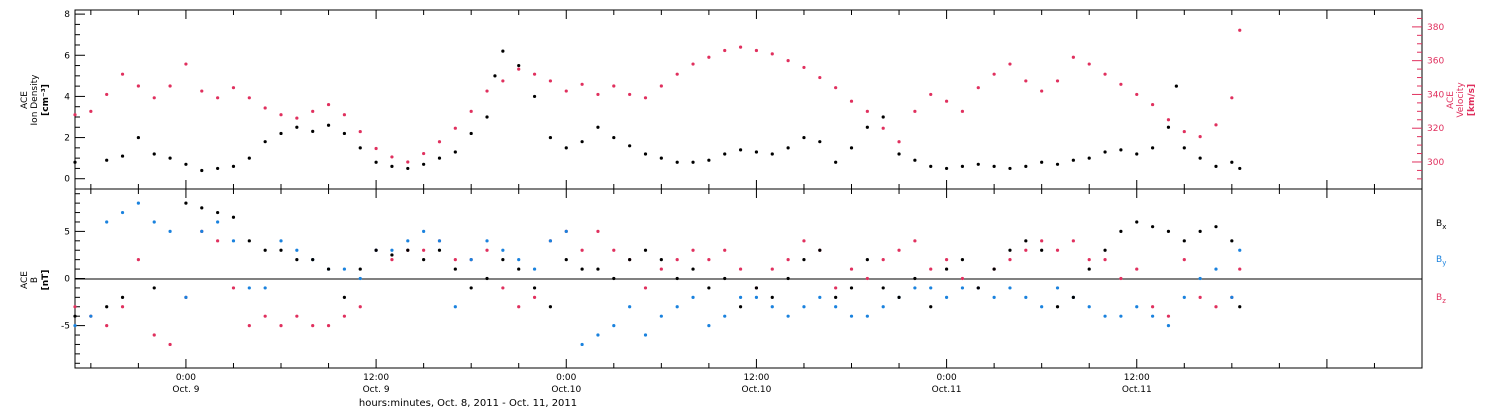  Describe the element at coordinates (35, 100) in the screenshot. I see `density-ylabel-line2: Ion Density` at that location.